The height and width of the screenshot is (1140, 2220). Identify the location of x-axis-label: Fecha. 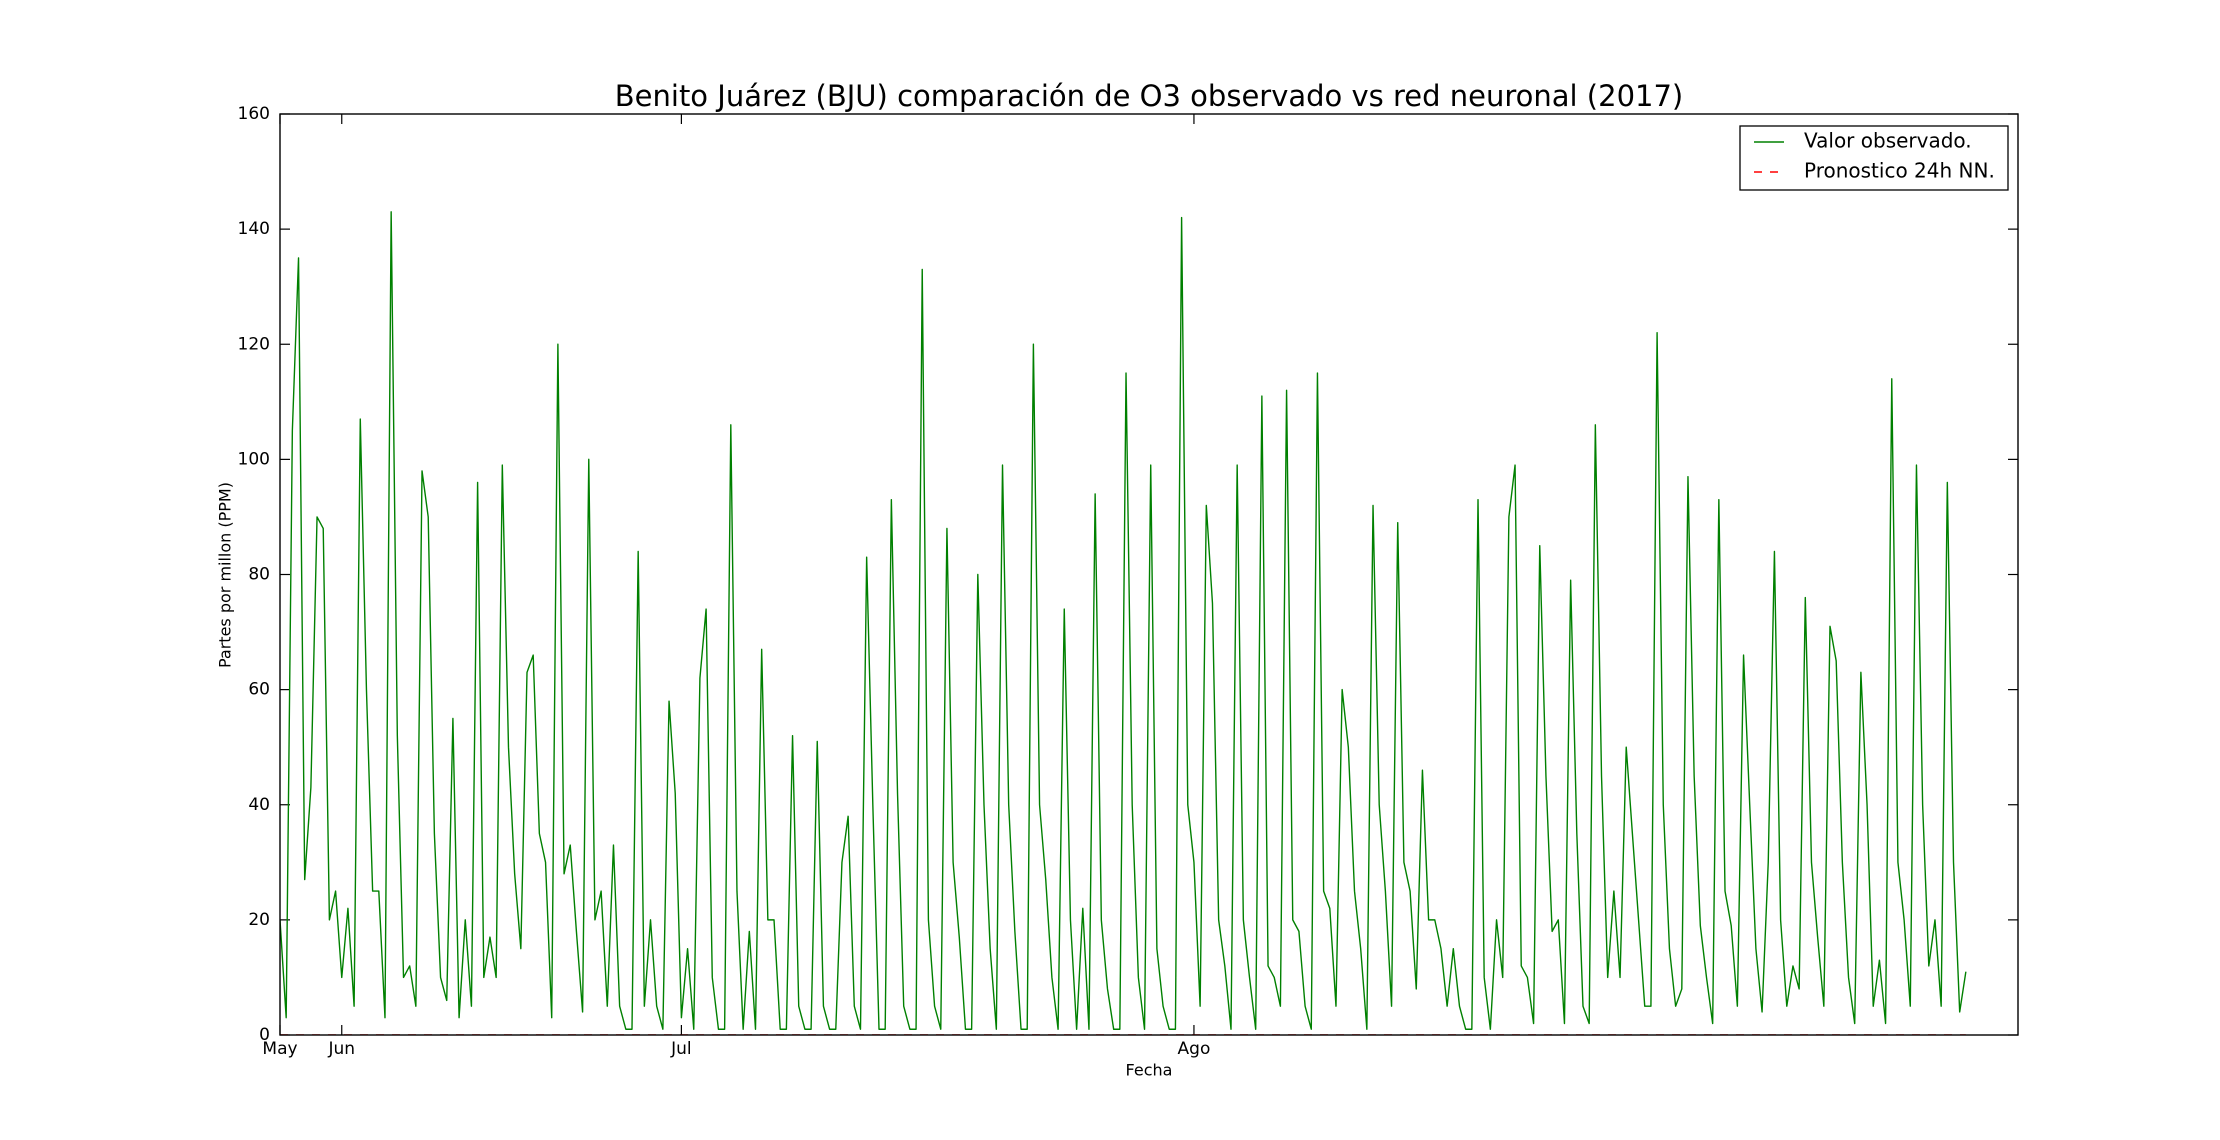
(1149, 1070).